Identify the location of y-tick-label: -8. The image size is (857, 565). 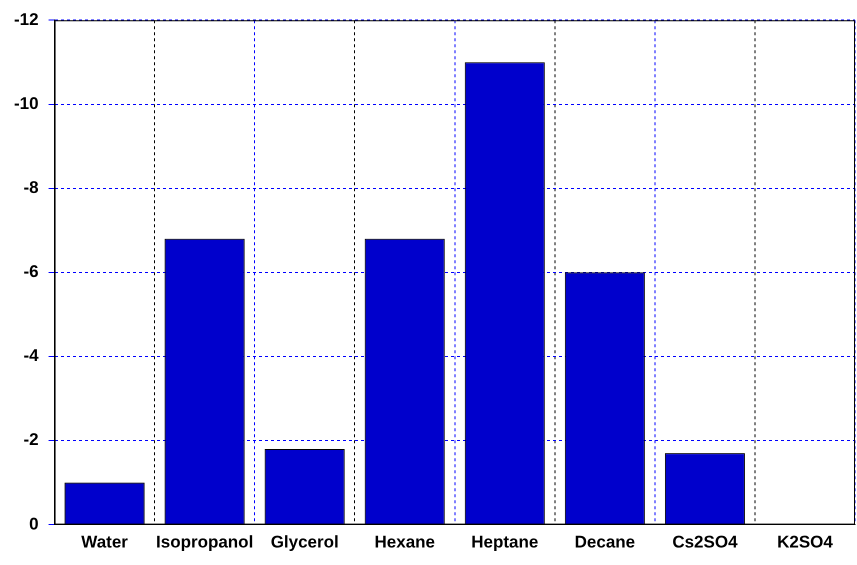
(31, 188).